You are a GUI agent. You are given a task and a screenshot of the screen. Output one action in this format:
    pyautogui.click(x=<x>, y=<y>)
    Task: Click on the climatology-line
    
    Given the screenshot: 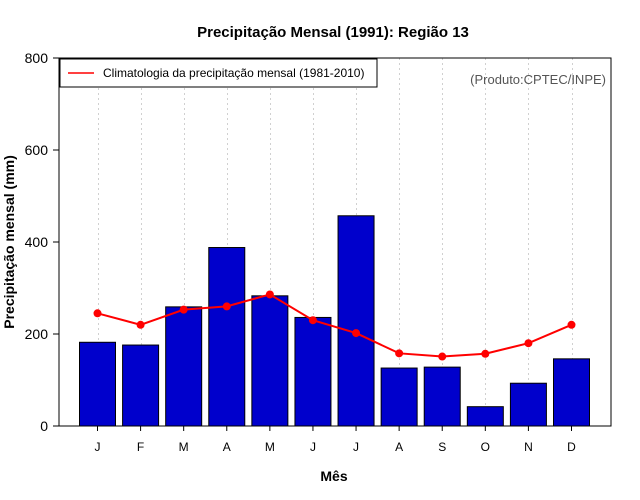 What is the action you would take?
    pyautogui.click(x=334, y=325)
    